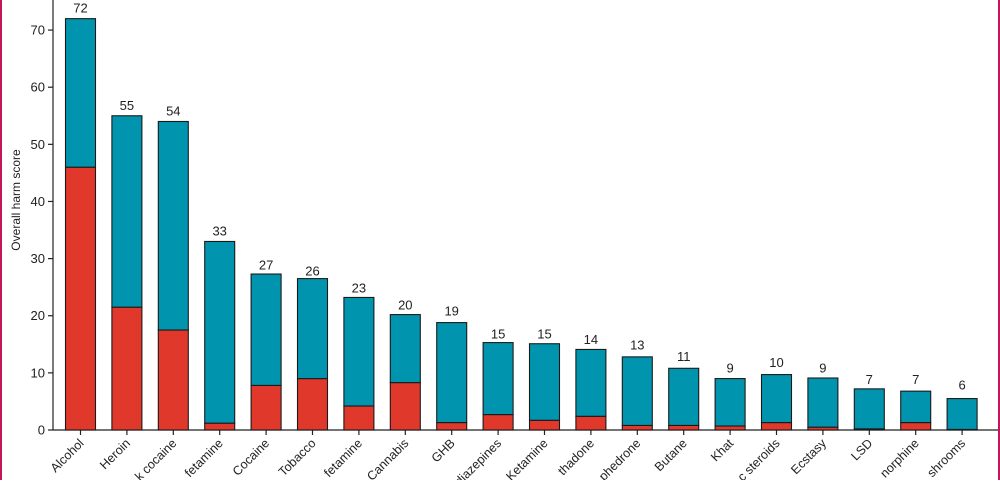 Image resolution: width=1000 pixels, height=485 pixels. Describe the element at coordinates (38, 372) in the screenshot. I see `y-tick-label: 10` at that location.